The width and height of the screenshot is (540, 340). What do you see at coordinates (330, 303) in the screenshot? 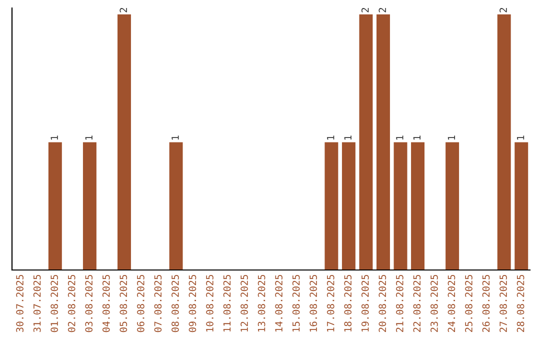
I see `x-tick-label: 17.08.2025` at bounding box center [330, 303].